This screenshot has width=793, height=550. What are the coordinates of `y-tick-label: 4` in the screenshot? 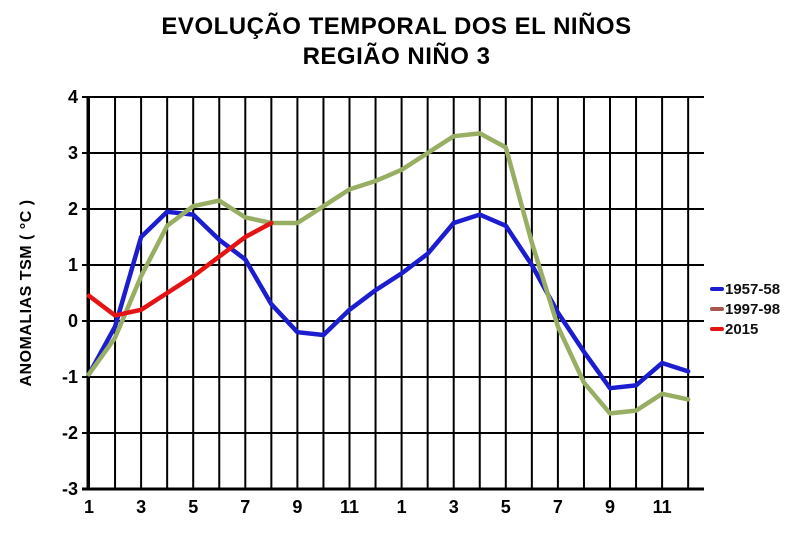 It's located at (73, 97).